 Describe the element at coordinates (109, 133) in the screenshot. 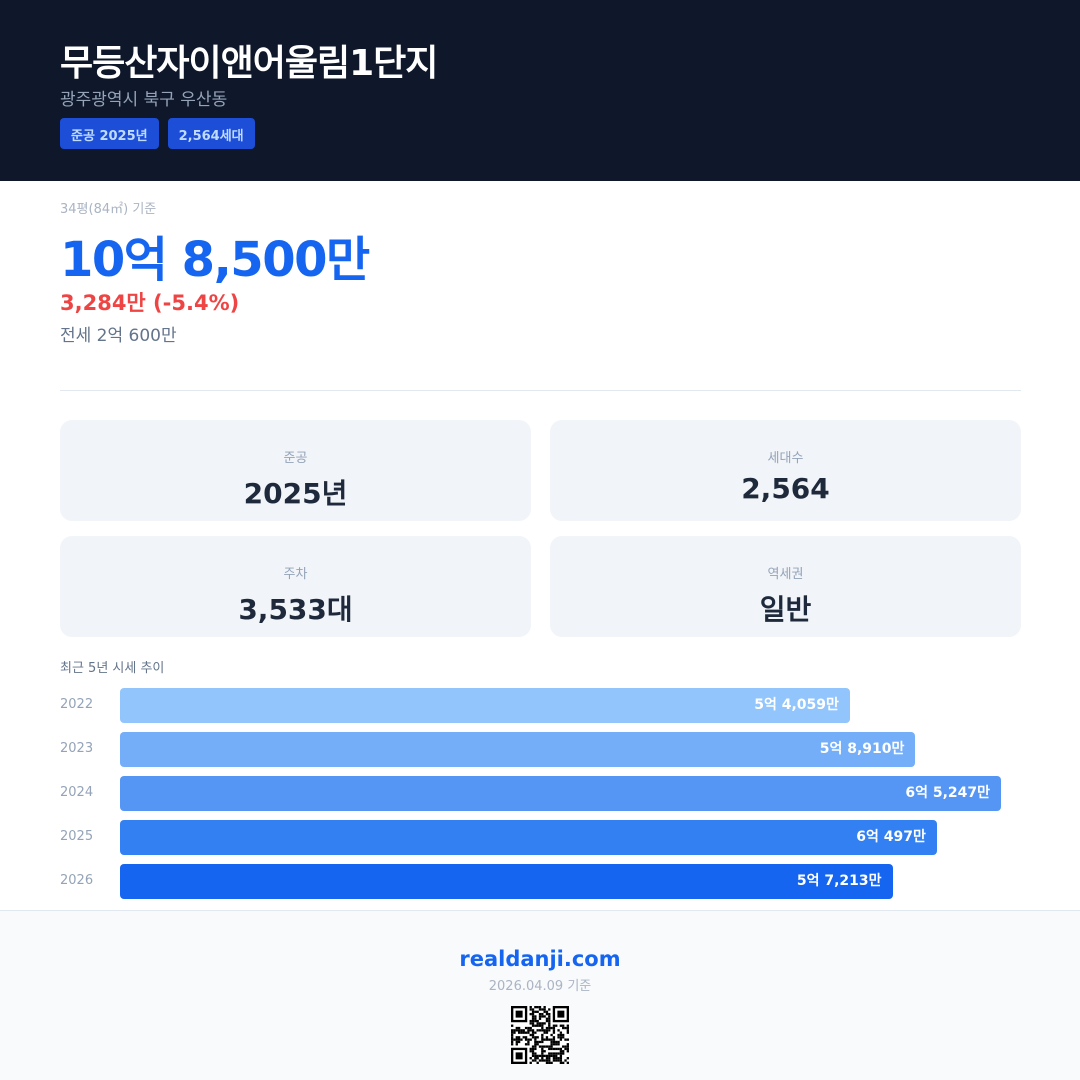

I see `completion-badge: 준공 2025년` at that location.